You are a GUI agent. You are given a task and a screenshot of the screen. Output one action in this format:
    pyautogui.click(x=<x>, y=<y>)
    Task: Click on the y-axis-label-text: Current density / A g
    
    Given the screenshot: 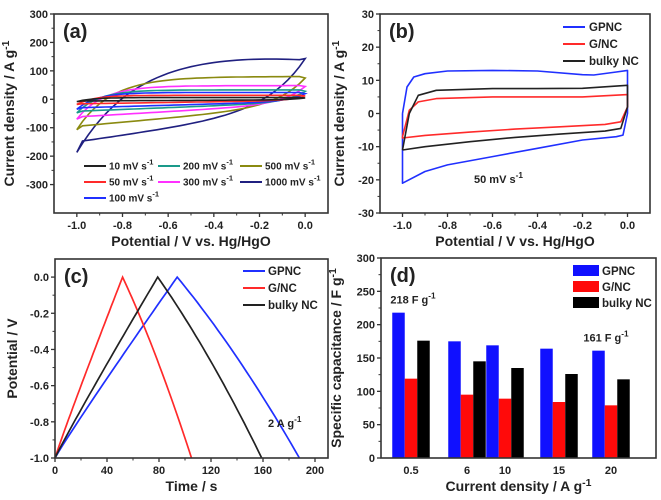 What is the action you would take?
    pyautogui.click(x=339, y=118)
    